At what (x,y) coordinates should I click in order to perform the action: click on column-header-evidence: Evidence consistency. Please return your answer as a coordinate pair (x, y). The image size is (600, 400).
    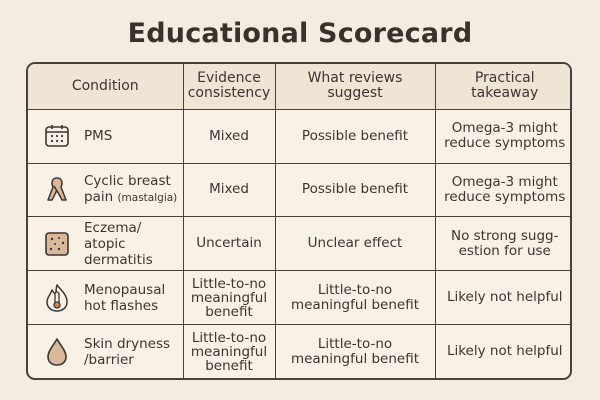
    Looking at the image, I should click on (229, 87).